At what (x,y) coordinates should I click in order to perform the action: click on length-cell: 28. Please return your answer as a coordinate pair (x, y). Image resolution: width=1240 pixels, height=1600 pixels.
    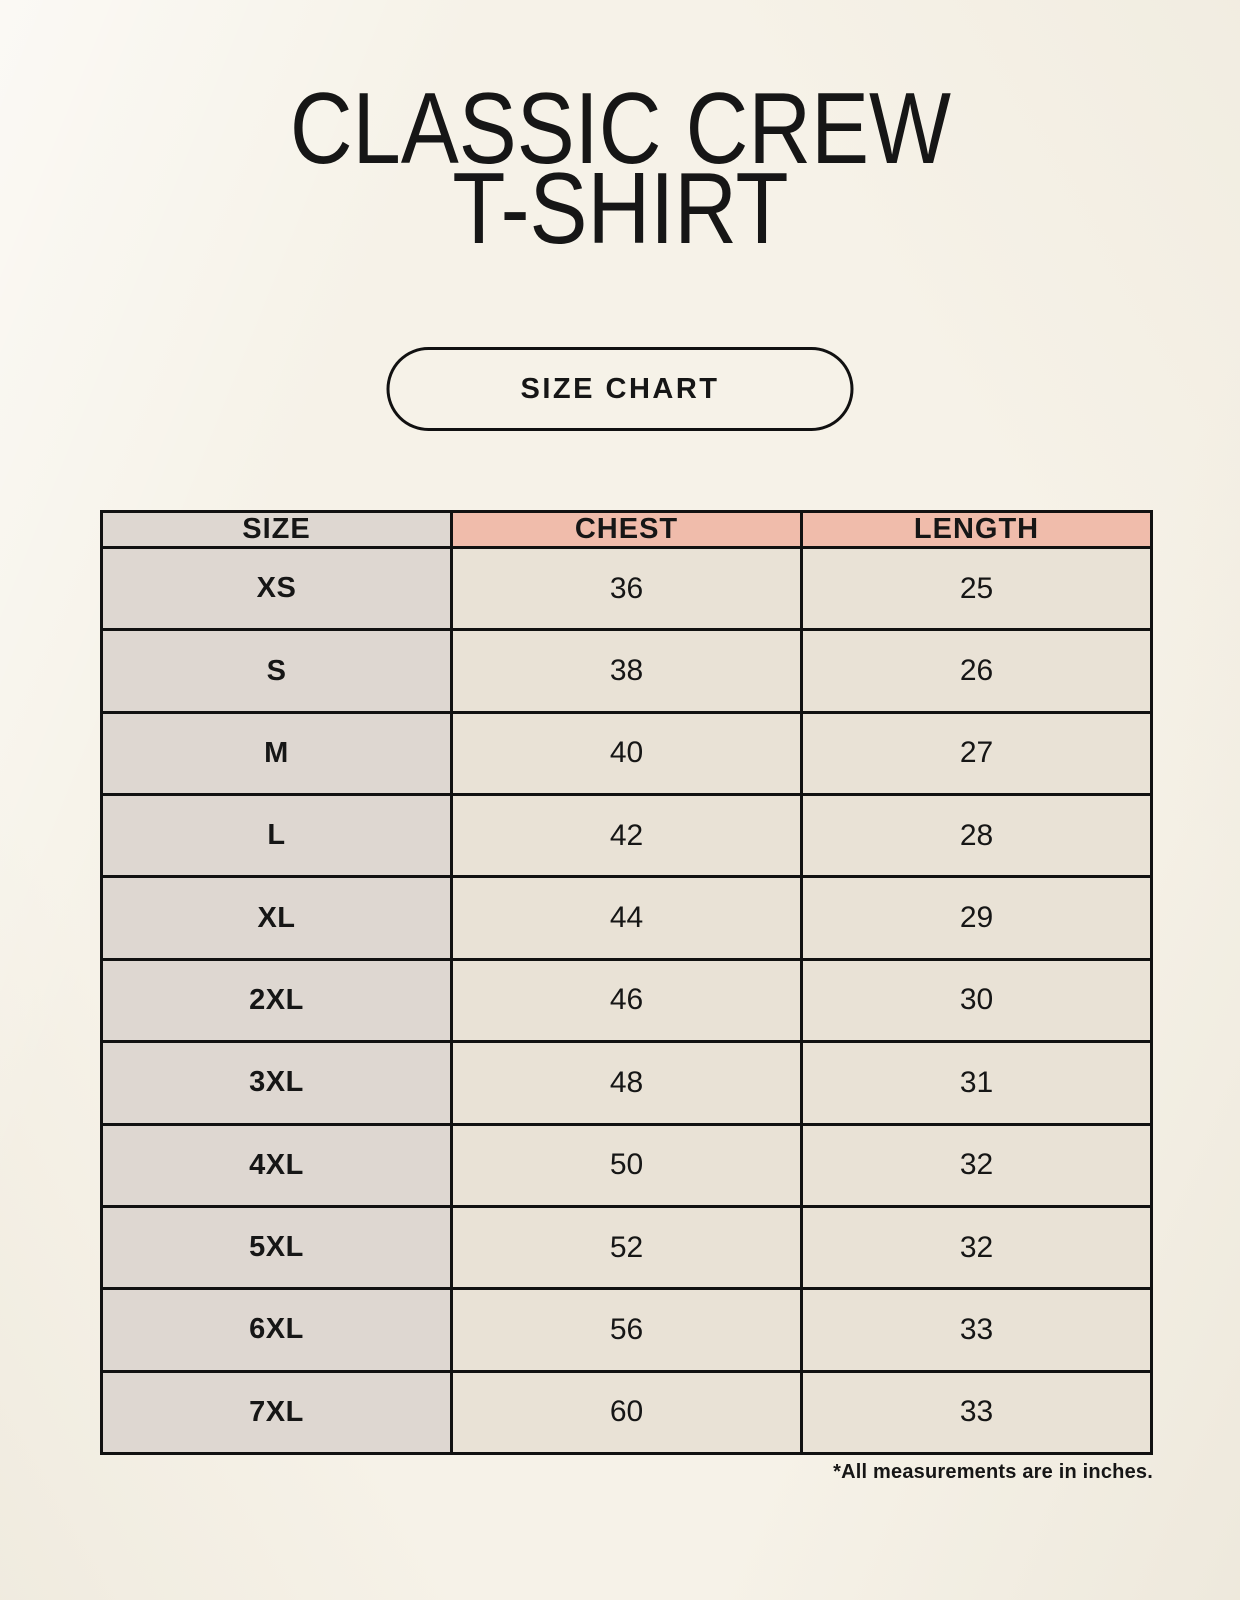
    Looking at the image, I should click on (976, 836).